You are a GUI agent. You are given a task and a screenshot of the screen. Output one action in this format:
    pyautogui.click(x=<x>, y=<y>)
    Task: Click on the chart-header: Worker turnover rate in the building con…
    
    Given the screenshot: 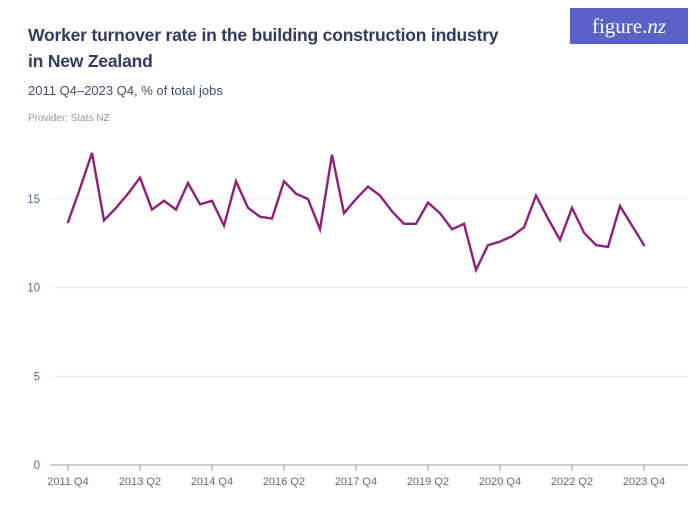 What is the action you would take?
    pyautogui.click(x=288, y=73)
    